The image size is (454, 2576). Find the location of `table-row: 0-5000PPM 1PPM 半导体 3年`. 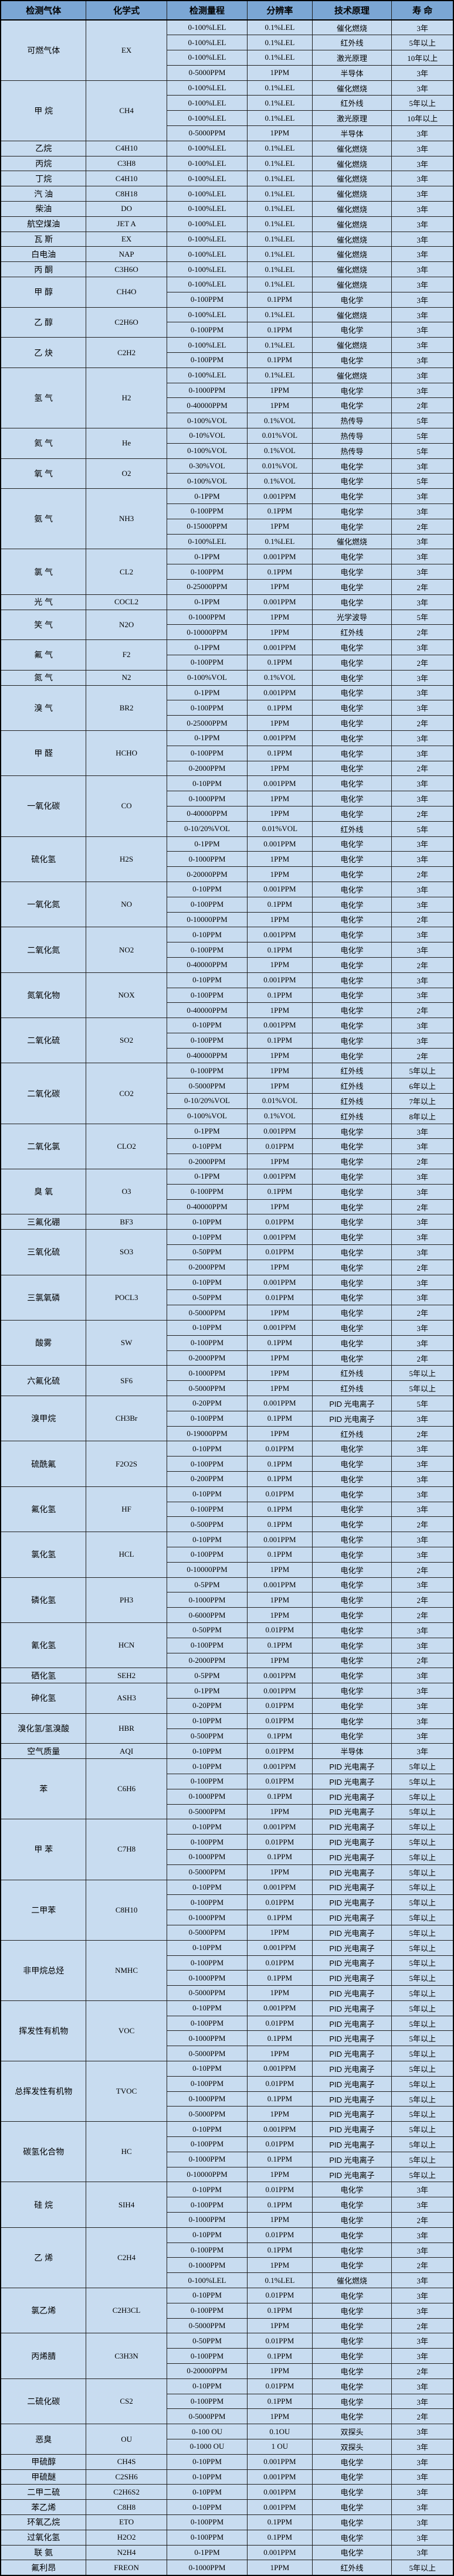

table-row: 0-5000PPM 1PPM 半导体 3年 is located at coordinates (227, 133).